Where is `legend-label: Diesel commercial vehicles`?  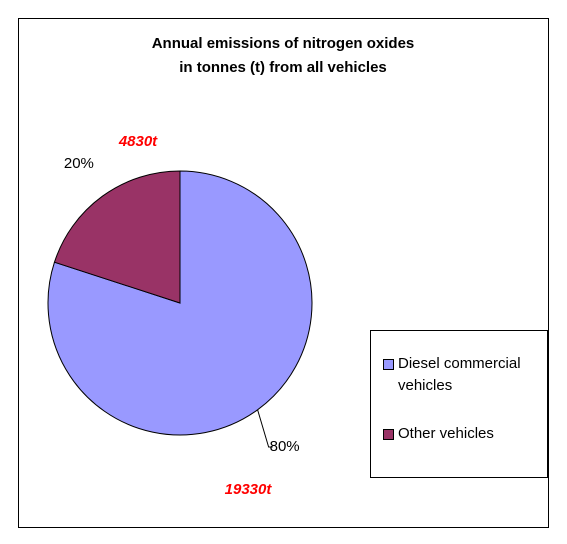 legend-label: Diesel commercial vehicles is located at coordinates (459, 374).